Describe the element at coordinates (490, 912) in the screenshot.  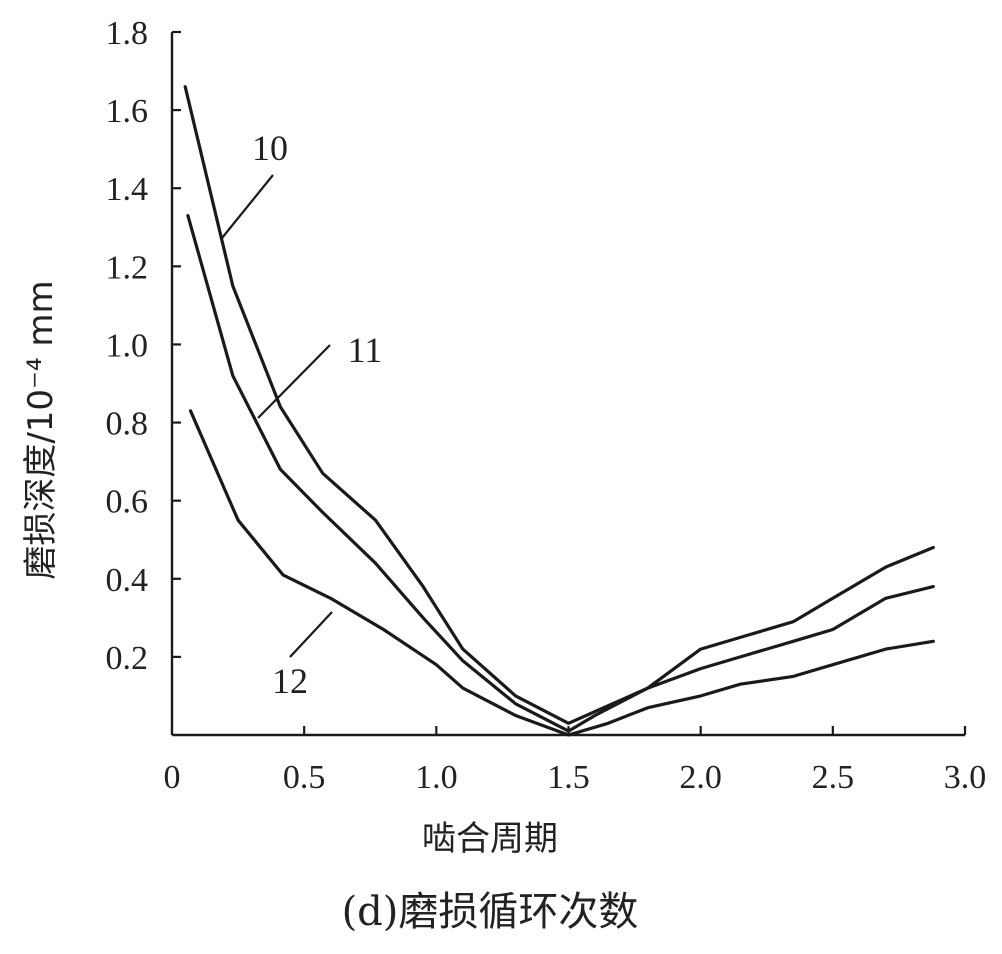
I see `figure-caption: (d)磨损循环次数` at that location.